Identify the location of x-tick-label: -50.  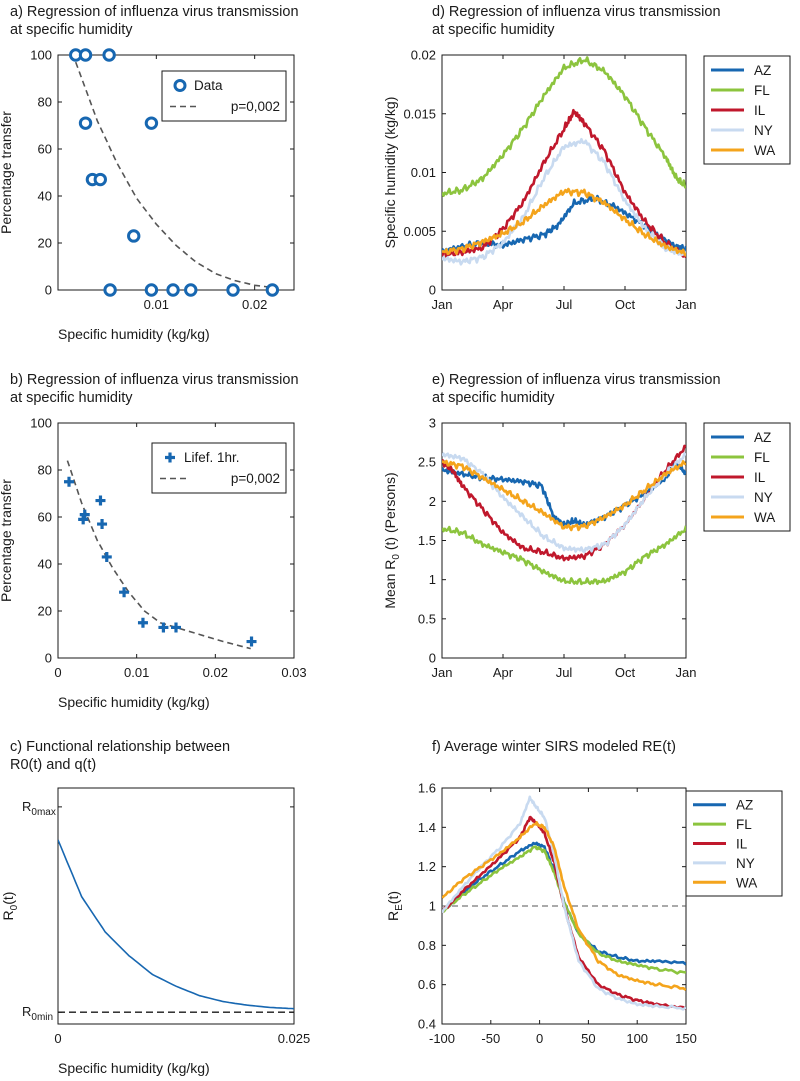
(490, 1038).